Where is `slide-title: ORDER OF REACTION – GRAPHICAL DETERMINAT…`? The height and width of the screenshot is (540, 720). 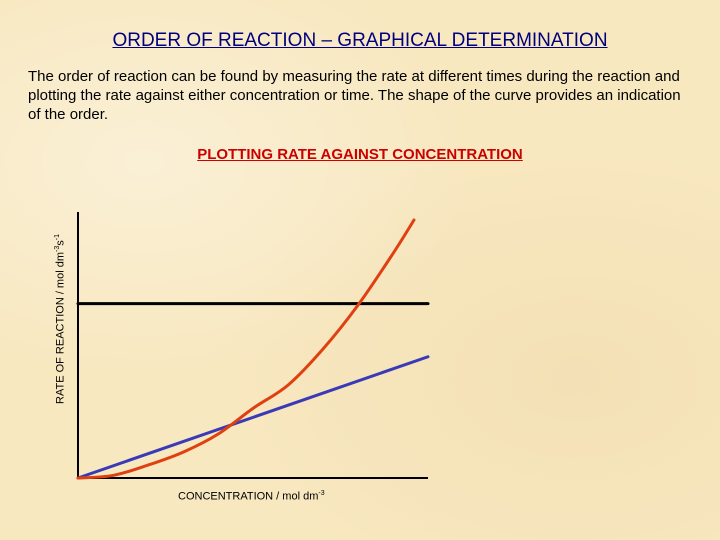 slide-title: ORDER OF REACTION – GRAPHICAL DETERMINAT… is located at coordinates (360, 40).